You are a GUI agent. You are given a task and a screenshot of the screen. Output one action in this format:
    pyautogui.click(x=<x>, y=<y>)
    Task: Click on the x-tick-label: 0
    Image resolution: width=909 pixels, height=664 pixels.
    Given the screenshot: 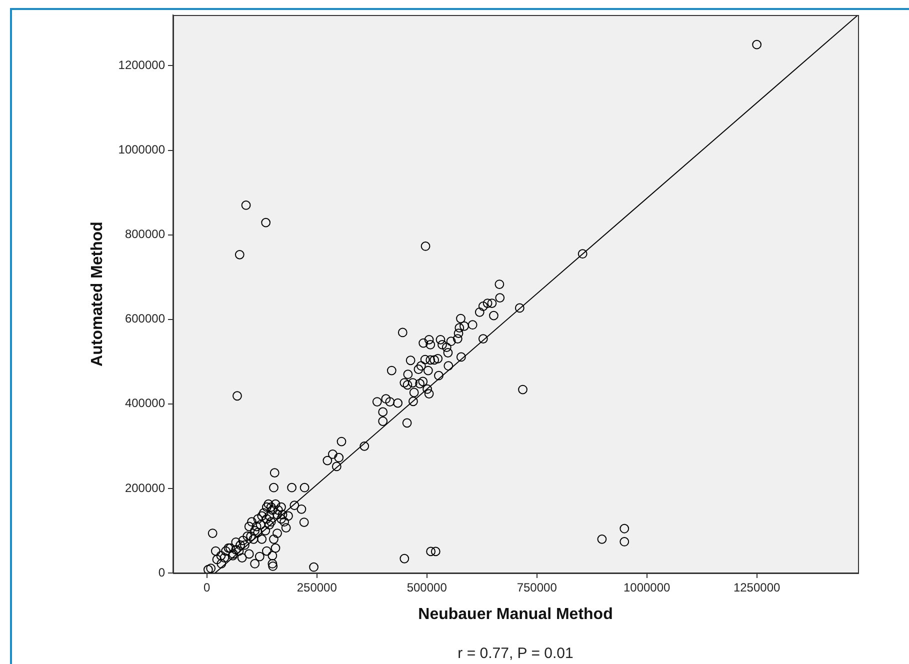 What is the action you would take?
    pyautogui.click(x=207, y=587)
    